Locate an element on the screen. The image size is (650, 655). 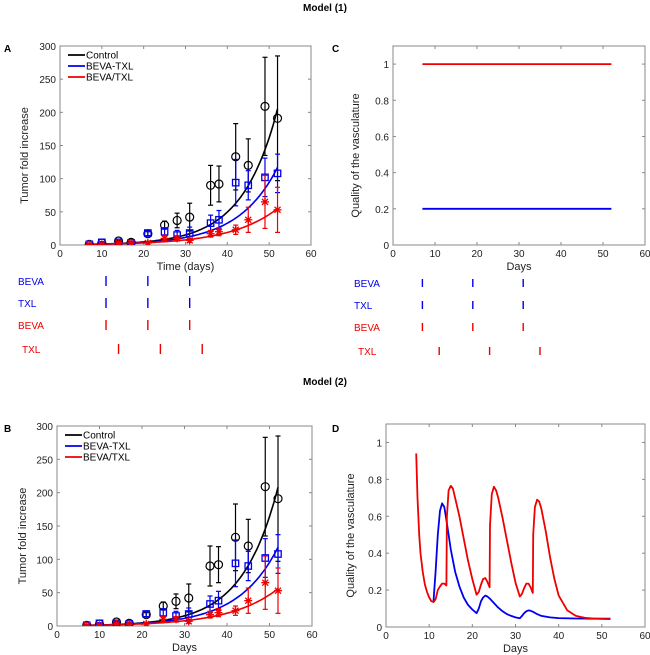
panel-letter: D is located at coordinates (335, 429).